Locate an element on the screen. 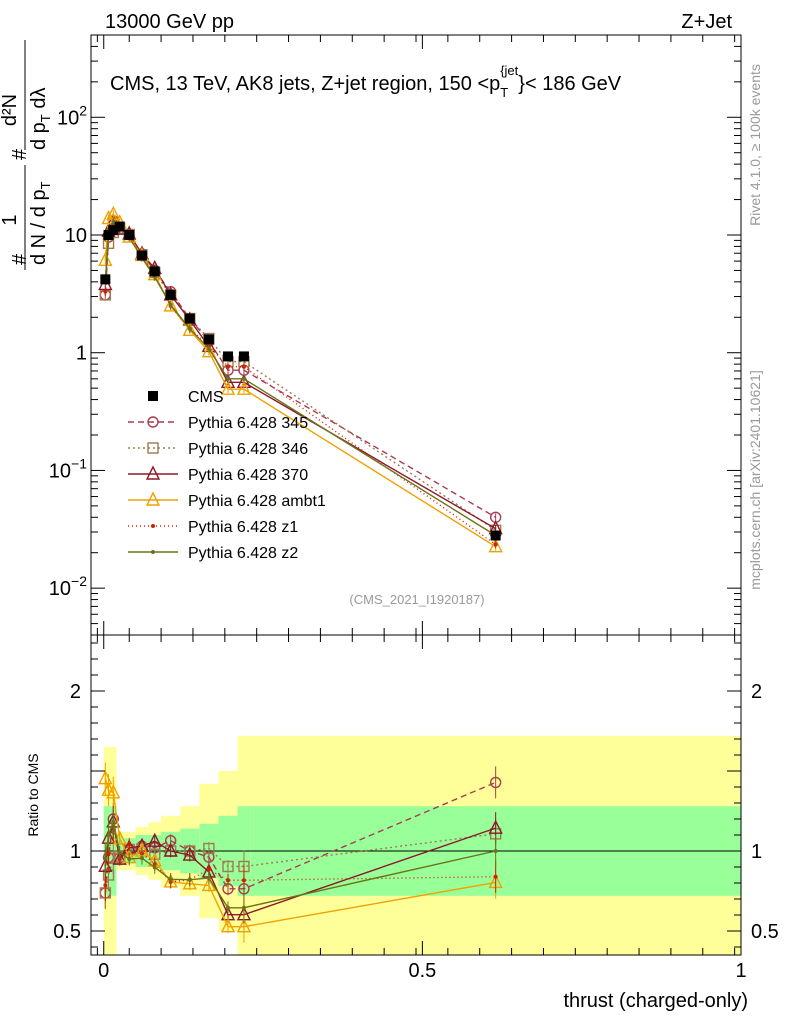 This screenshot has height=1024, width=786. rivet-label: Rivet 4.1.0, ≥ 100k events is located at coordinates (755, 145).